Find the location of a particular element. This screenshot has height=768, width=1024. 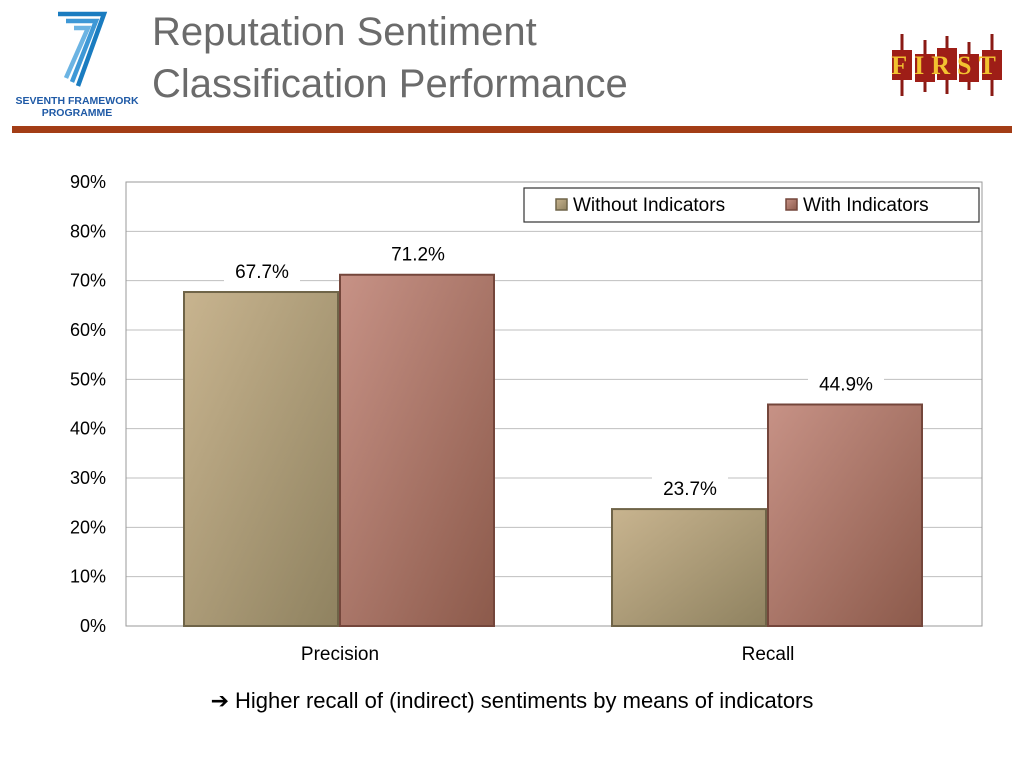

data-label: 23.7% is located at coordinates (690, 489).